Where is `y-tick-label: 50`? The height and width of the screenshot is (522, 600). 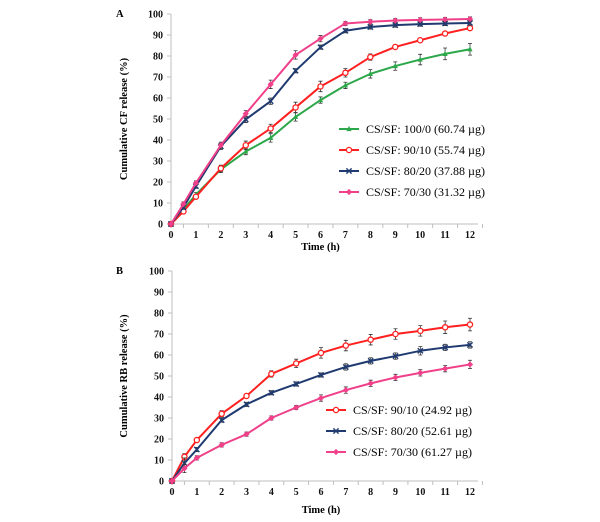 y-tick-label: 50 is located at coordinates (159, 377).